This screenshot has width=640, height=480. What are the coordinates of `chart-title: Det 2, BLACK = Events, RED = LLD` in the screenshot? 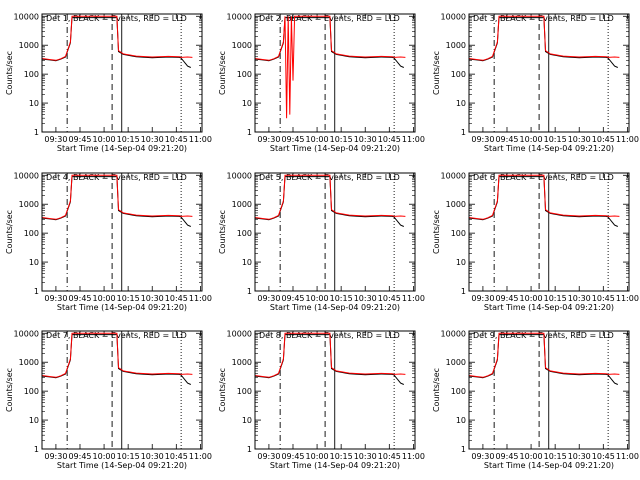 It's located at (329, 18).